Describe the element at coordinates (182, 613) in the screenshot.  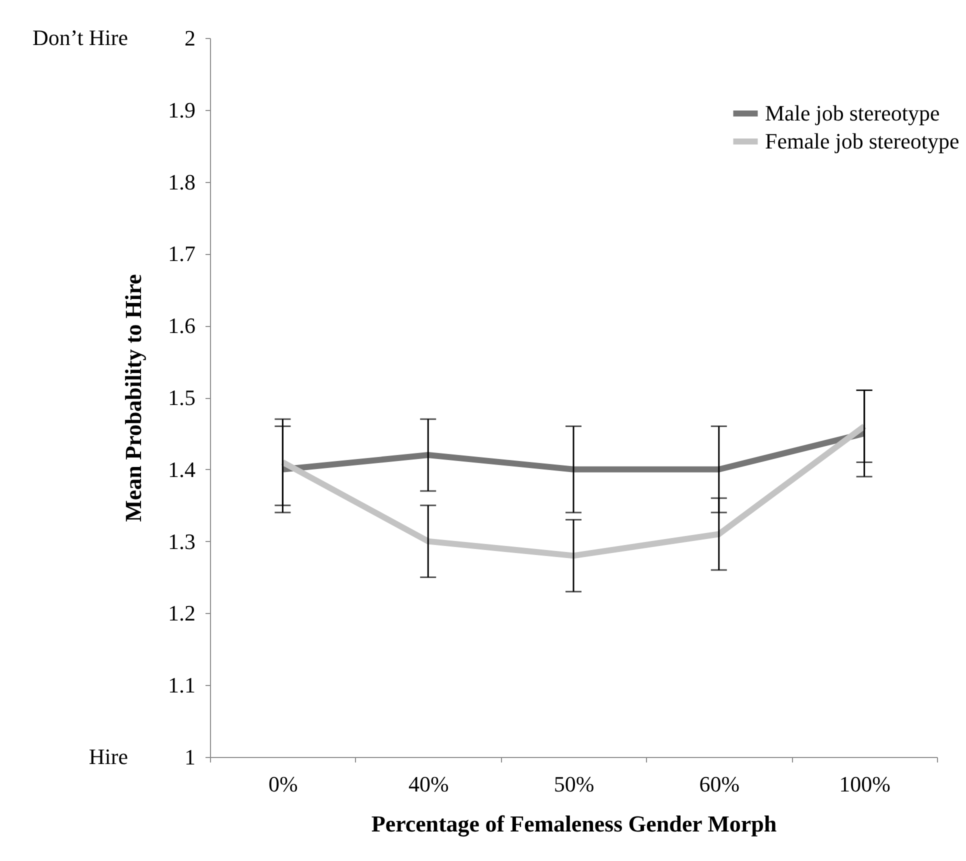
I see `y-tick-label: 1.2` at that location.